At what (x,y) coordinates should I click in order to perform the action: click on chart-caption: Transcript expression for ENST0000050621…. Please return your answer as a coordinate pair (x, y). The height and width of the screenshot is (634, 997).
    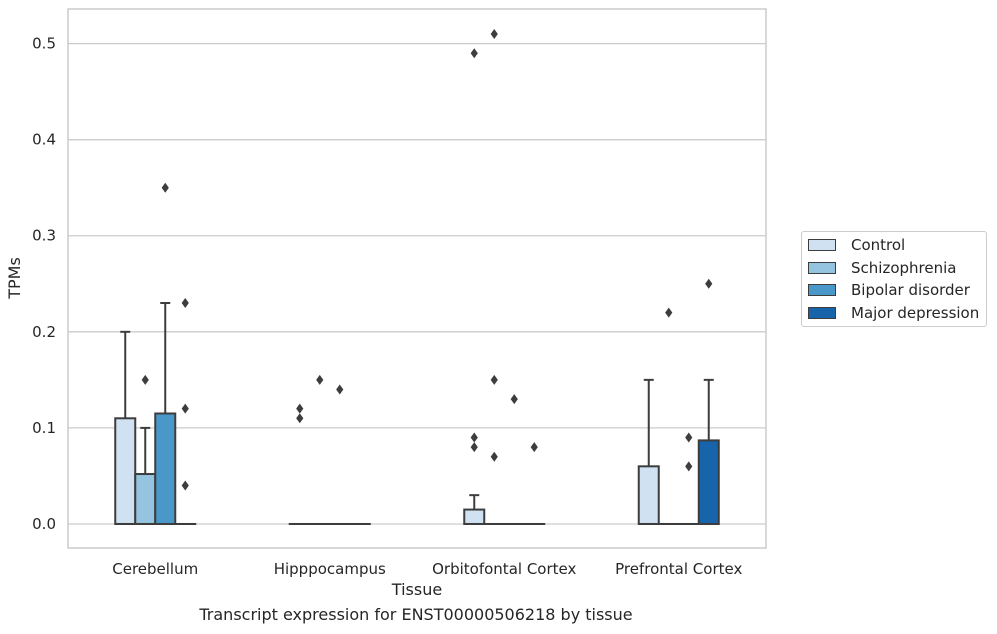
    Looking at the image, I should click on (416, 614).